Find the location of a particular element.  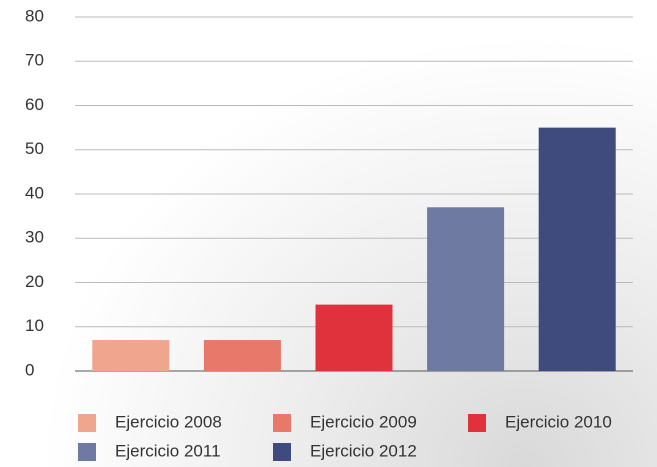

legend-label: Ejercicio 2010 is located at coordinates (558, 421).